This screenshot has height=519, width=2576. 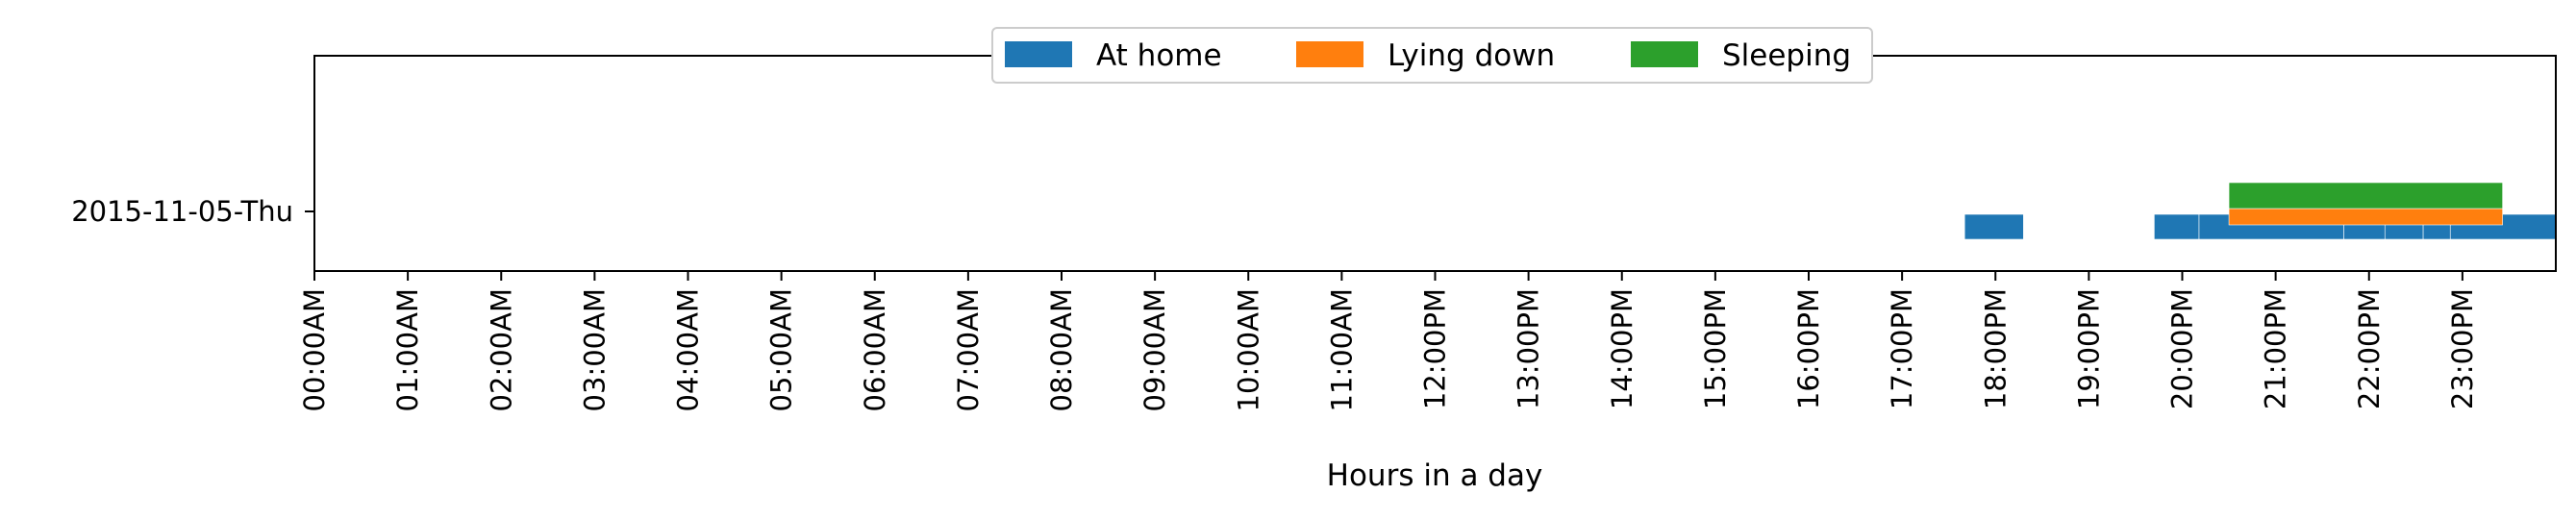 What do you see at coordinates (688, 349) in the screenshot?
I see `x-tick-label-4: 04:00AM` at bounding box center [688, 349].